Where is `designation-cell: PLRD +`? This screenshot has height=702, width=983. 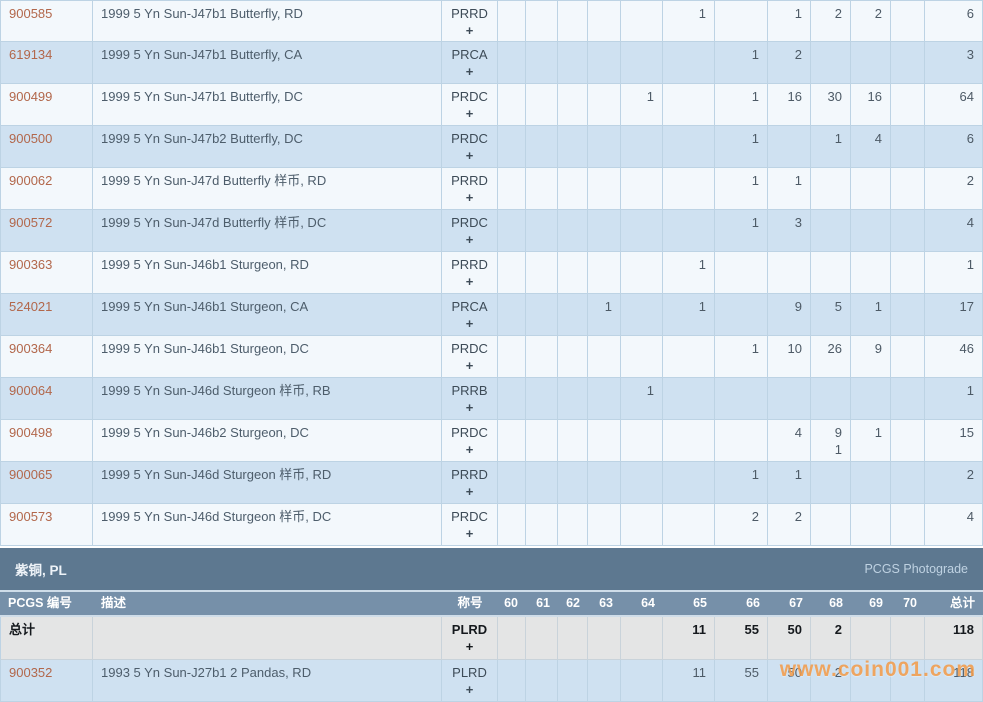 designation-cell: PLRD + is located at coordinates (470, 681).